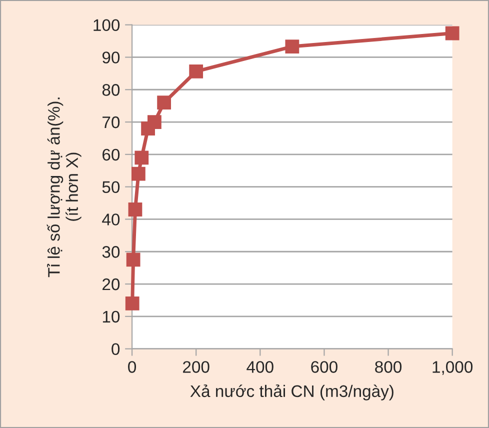 This screenshot has height=428, width=489. Describe the element at coordinates (111, 90) in the screenshot. I see `y-tick-label: 80` at that location.